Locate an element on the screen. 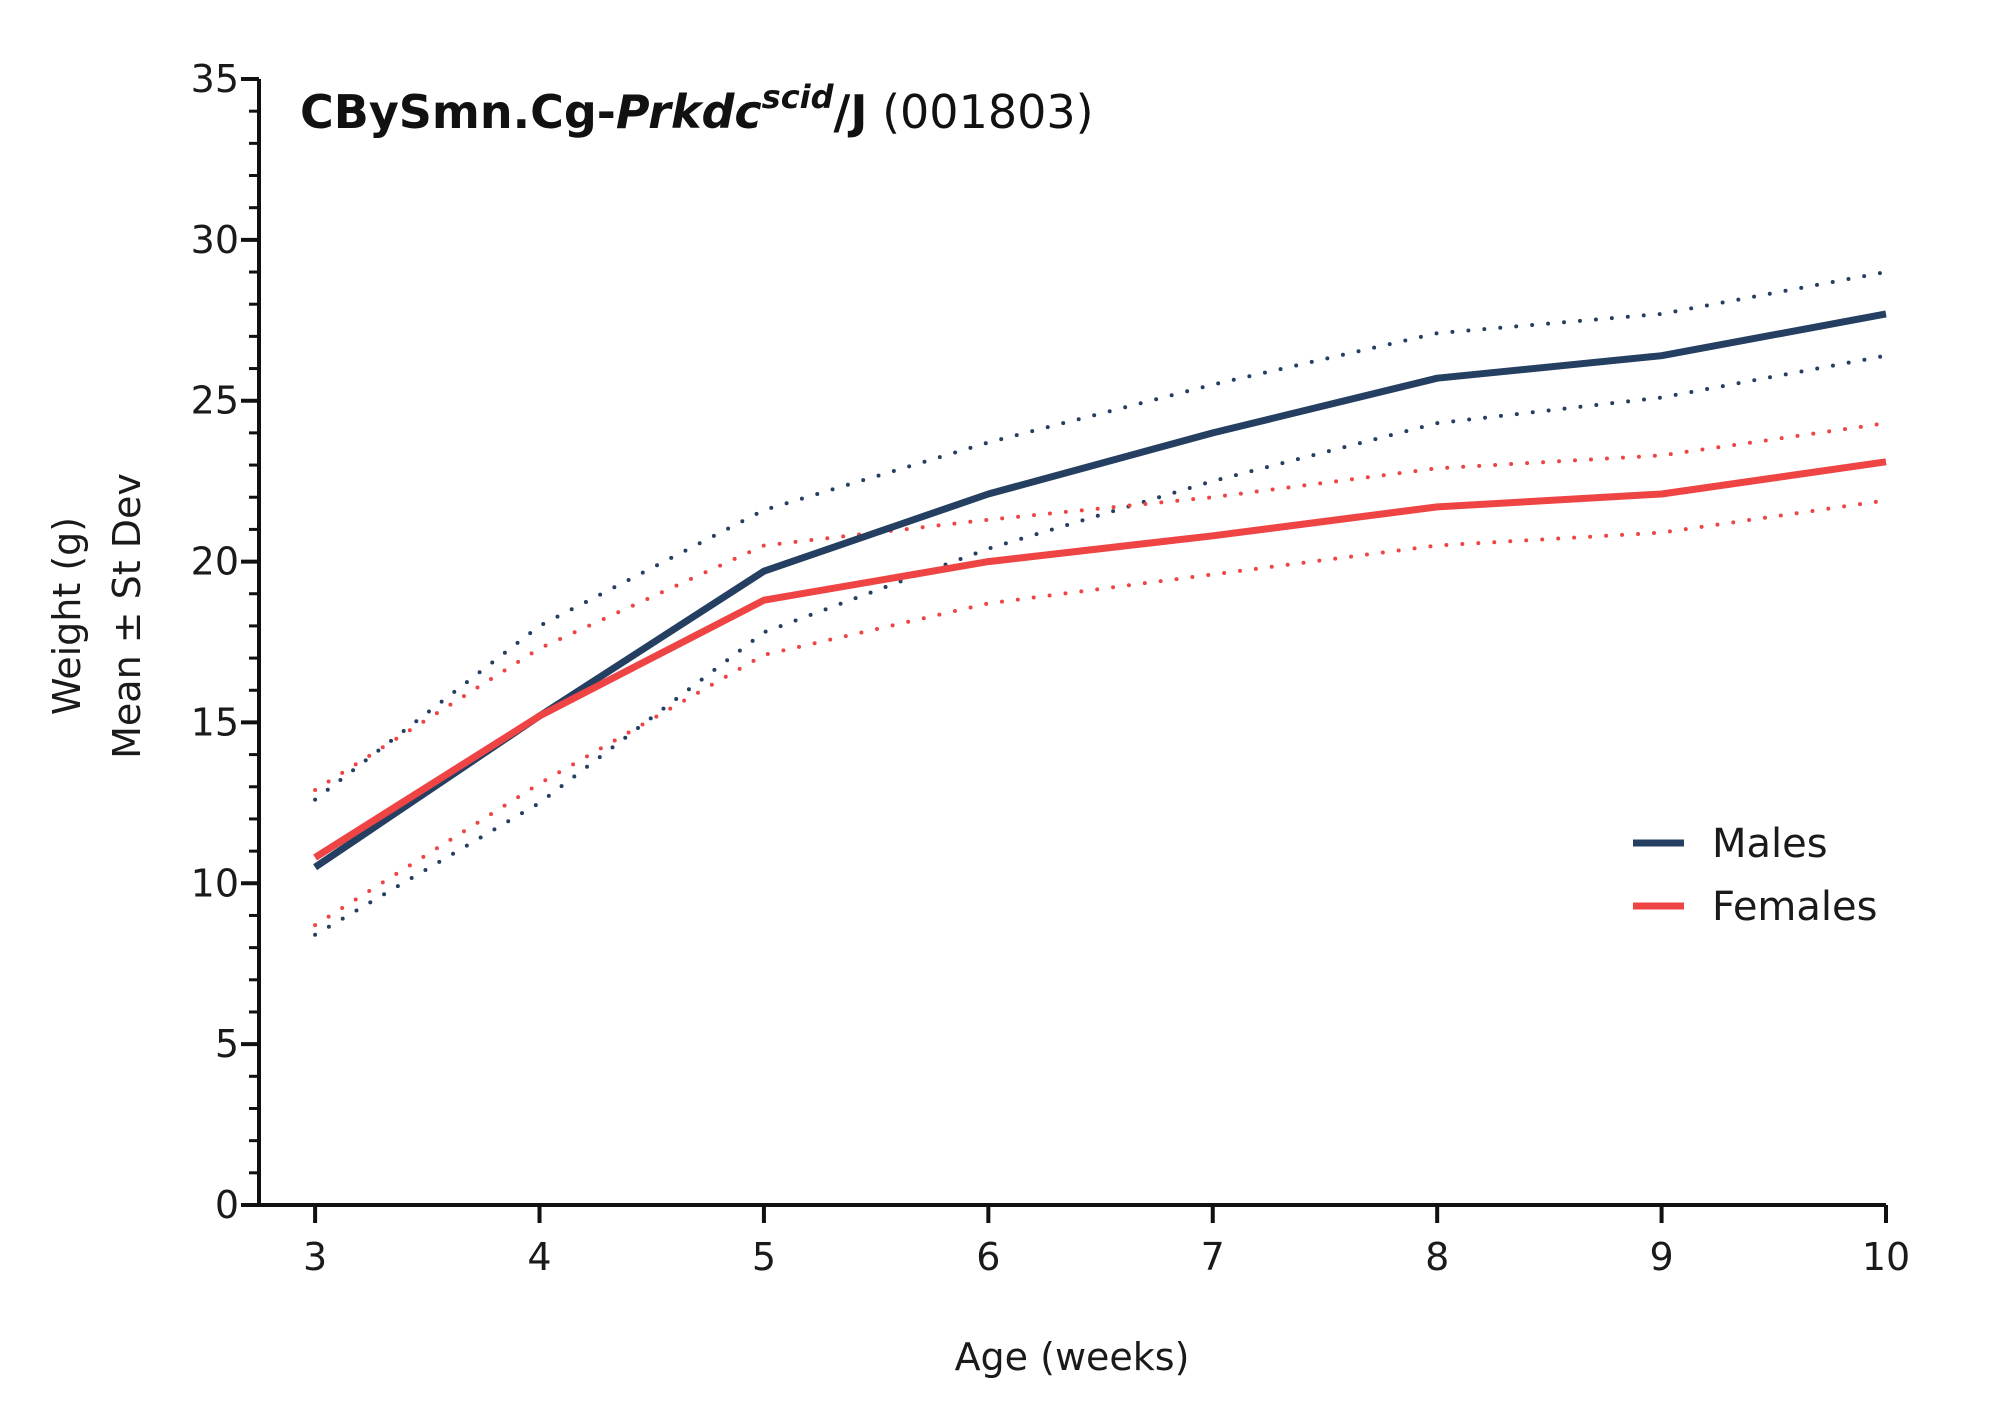 The height and width of the screenshot is (1409, 2000). legend-label-males: Males is located at coordinates (1770, 844).